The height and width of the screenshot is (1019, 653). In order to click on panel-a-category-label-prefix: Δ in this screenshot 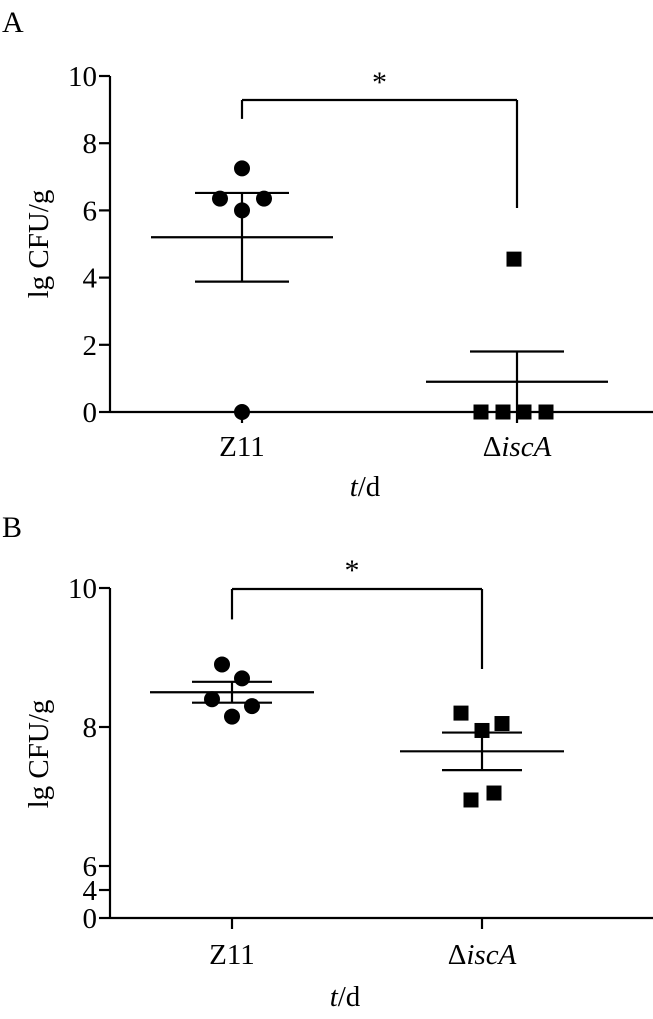, I will do `click(492, 447)`.